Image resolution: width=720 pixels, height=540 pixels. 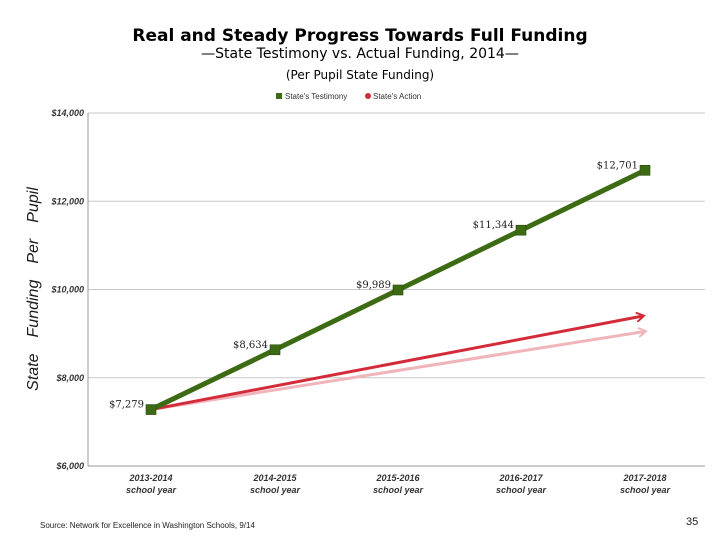 I want to click on testimony-data-label: $7,279, so click(x=126, y=405).